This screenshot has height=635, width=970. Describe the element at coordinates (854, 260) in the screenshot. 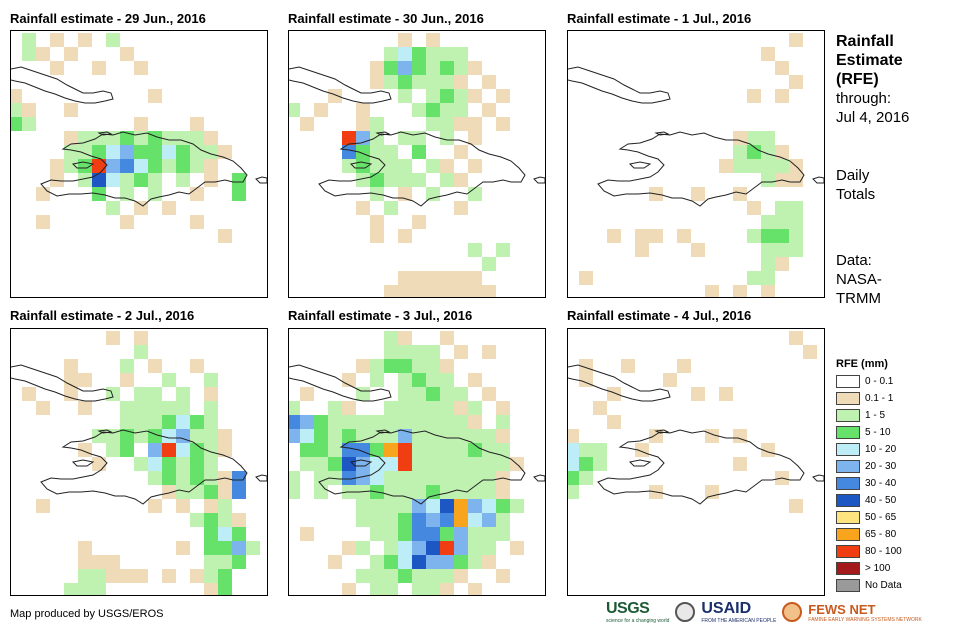

I see `data-label: Data:` at that location.